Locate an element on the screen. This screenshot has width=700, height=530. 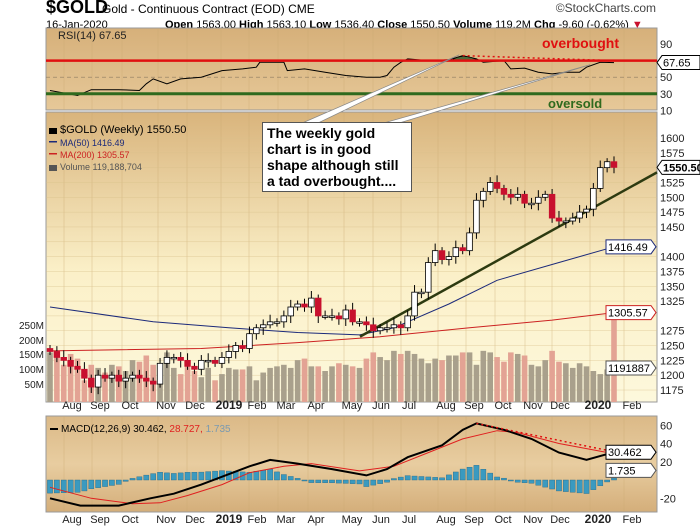
macd-tick-label: 20 is located at coordinates (666, 463).